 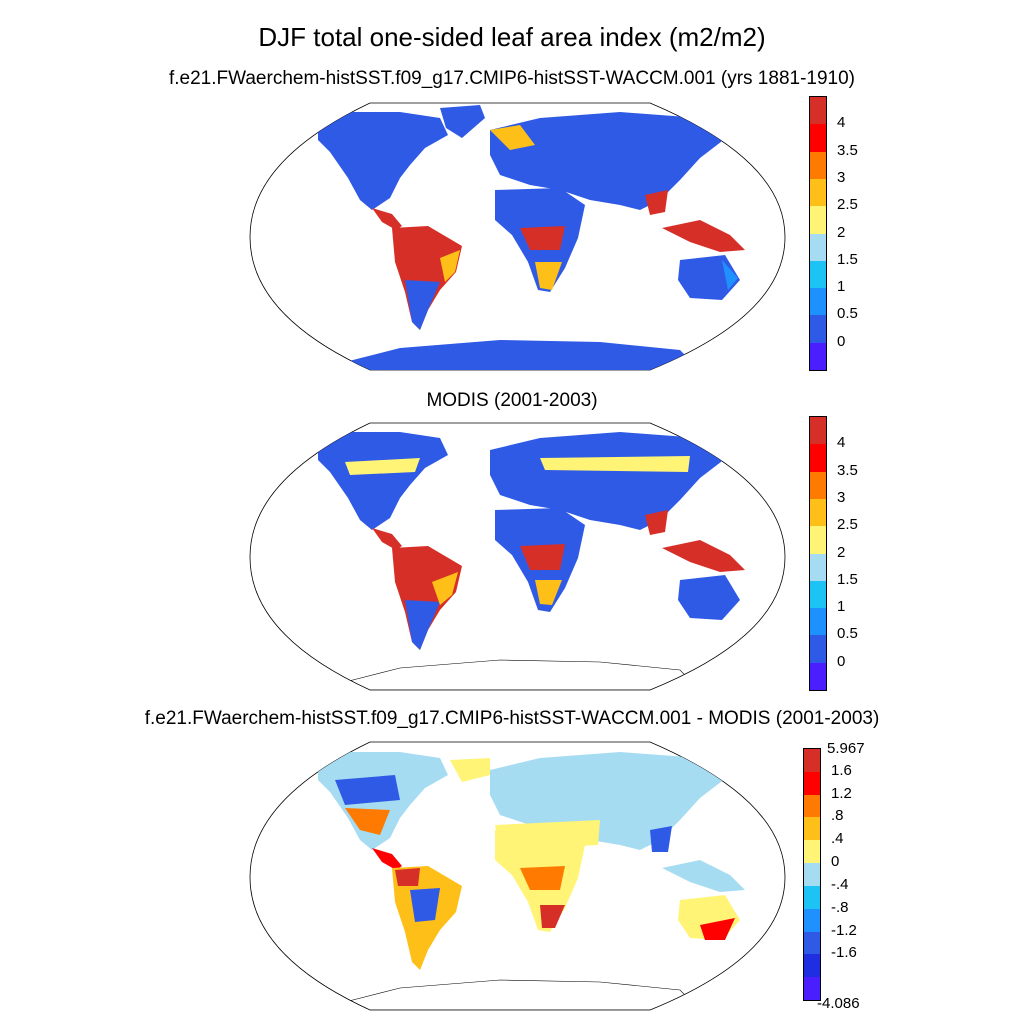 I want to click on colorbar-1-tick-label: 1.5, so click(x=847, y=259).